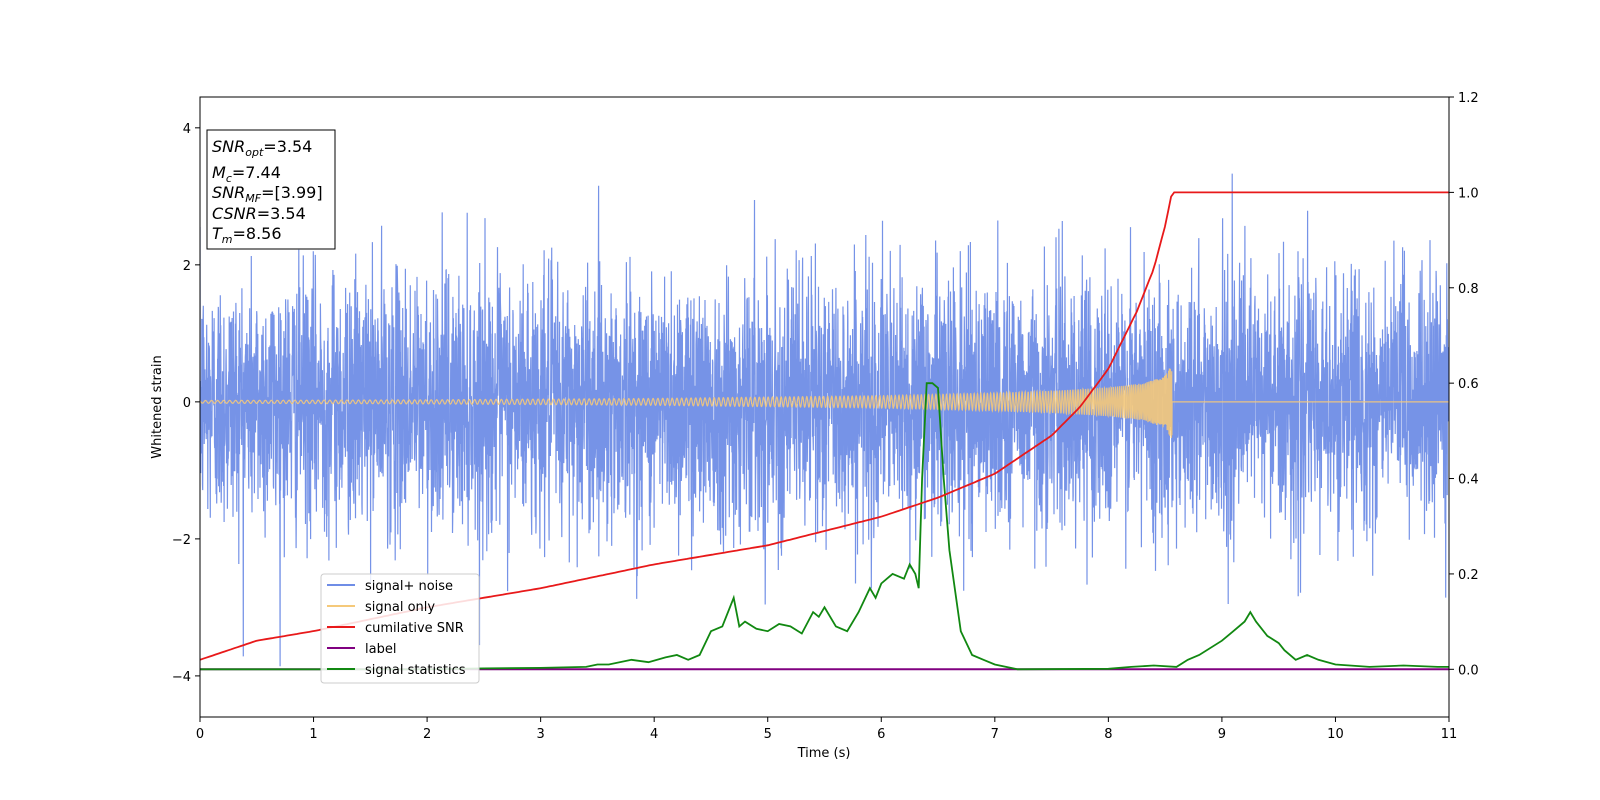 The width and height of the screenshot is (1600, 800). What do you see at coordinates (1335, 734) in the screenshot?
I see `x-tick-label: 10` at bounding box center [1335, 734].